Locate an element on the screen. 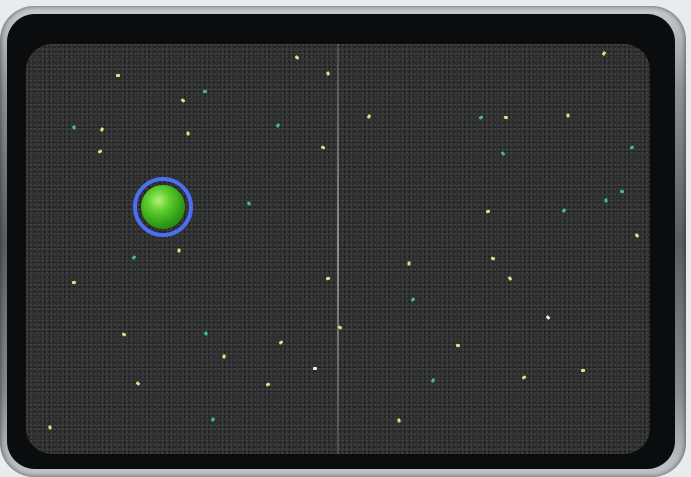 The image size is (691, 477). target-marker is located at coordinates (163, 207).